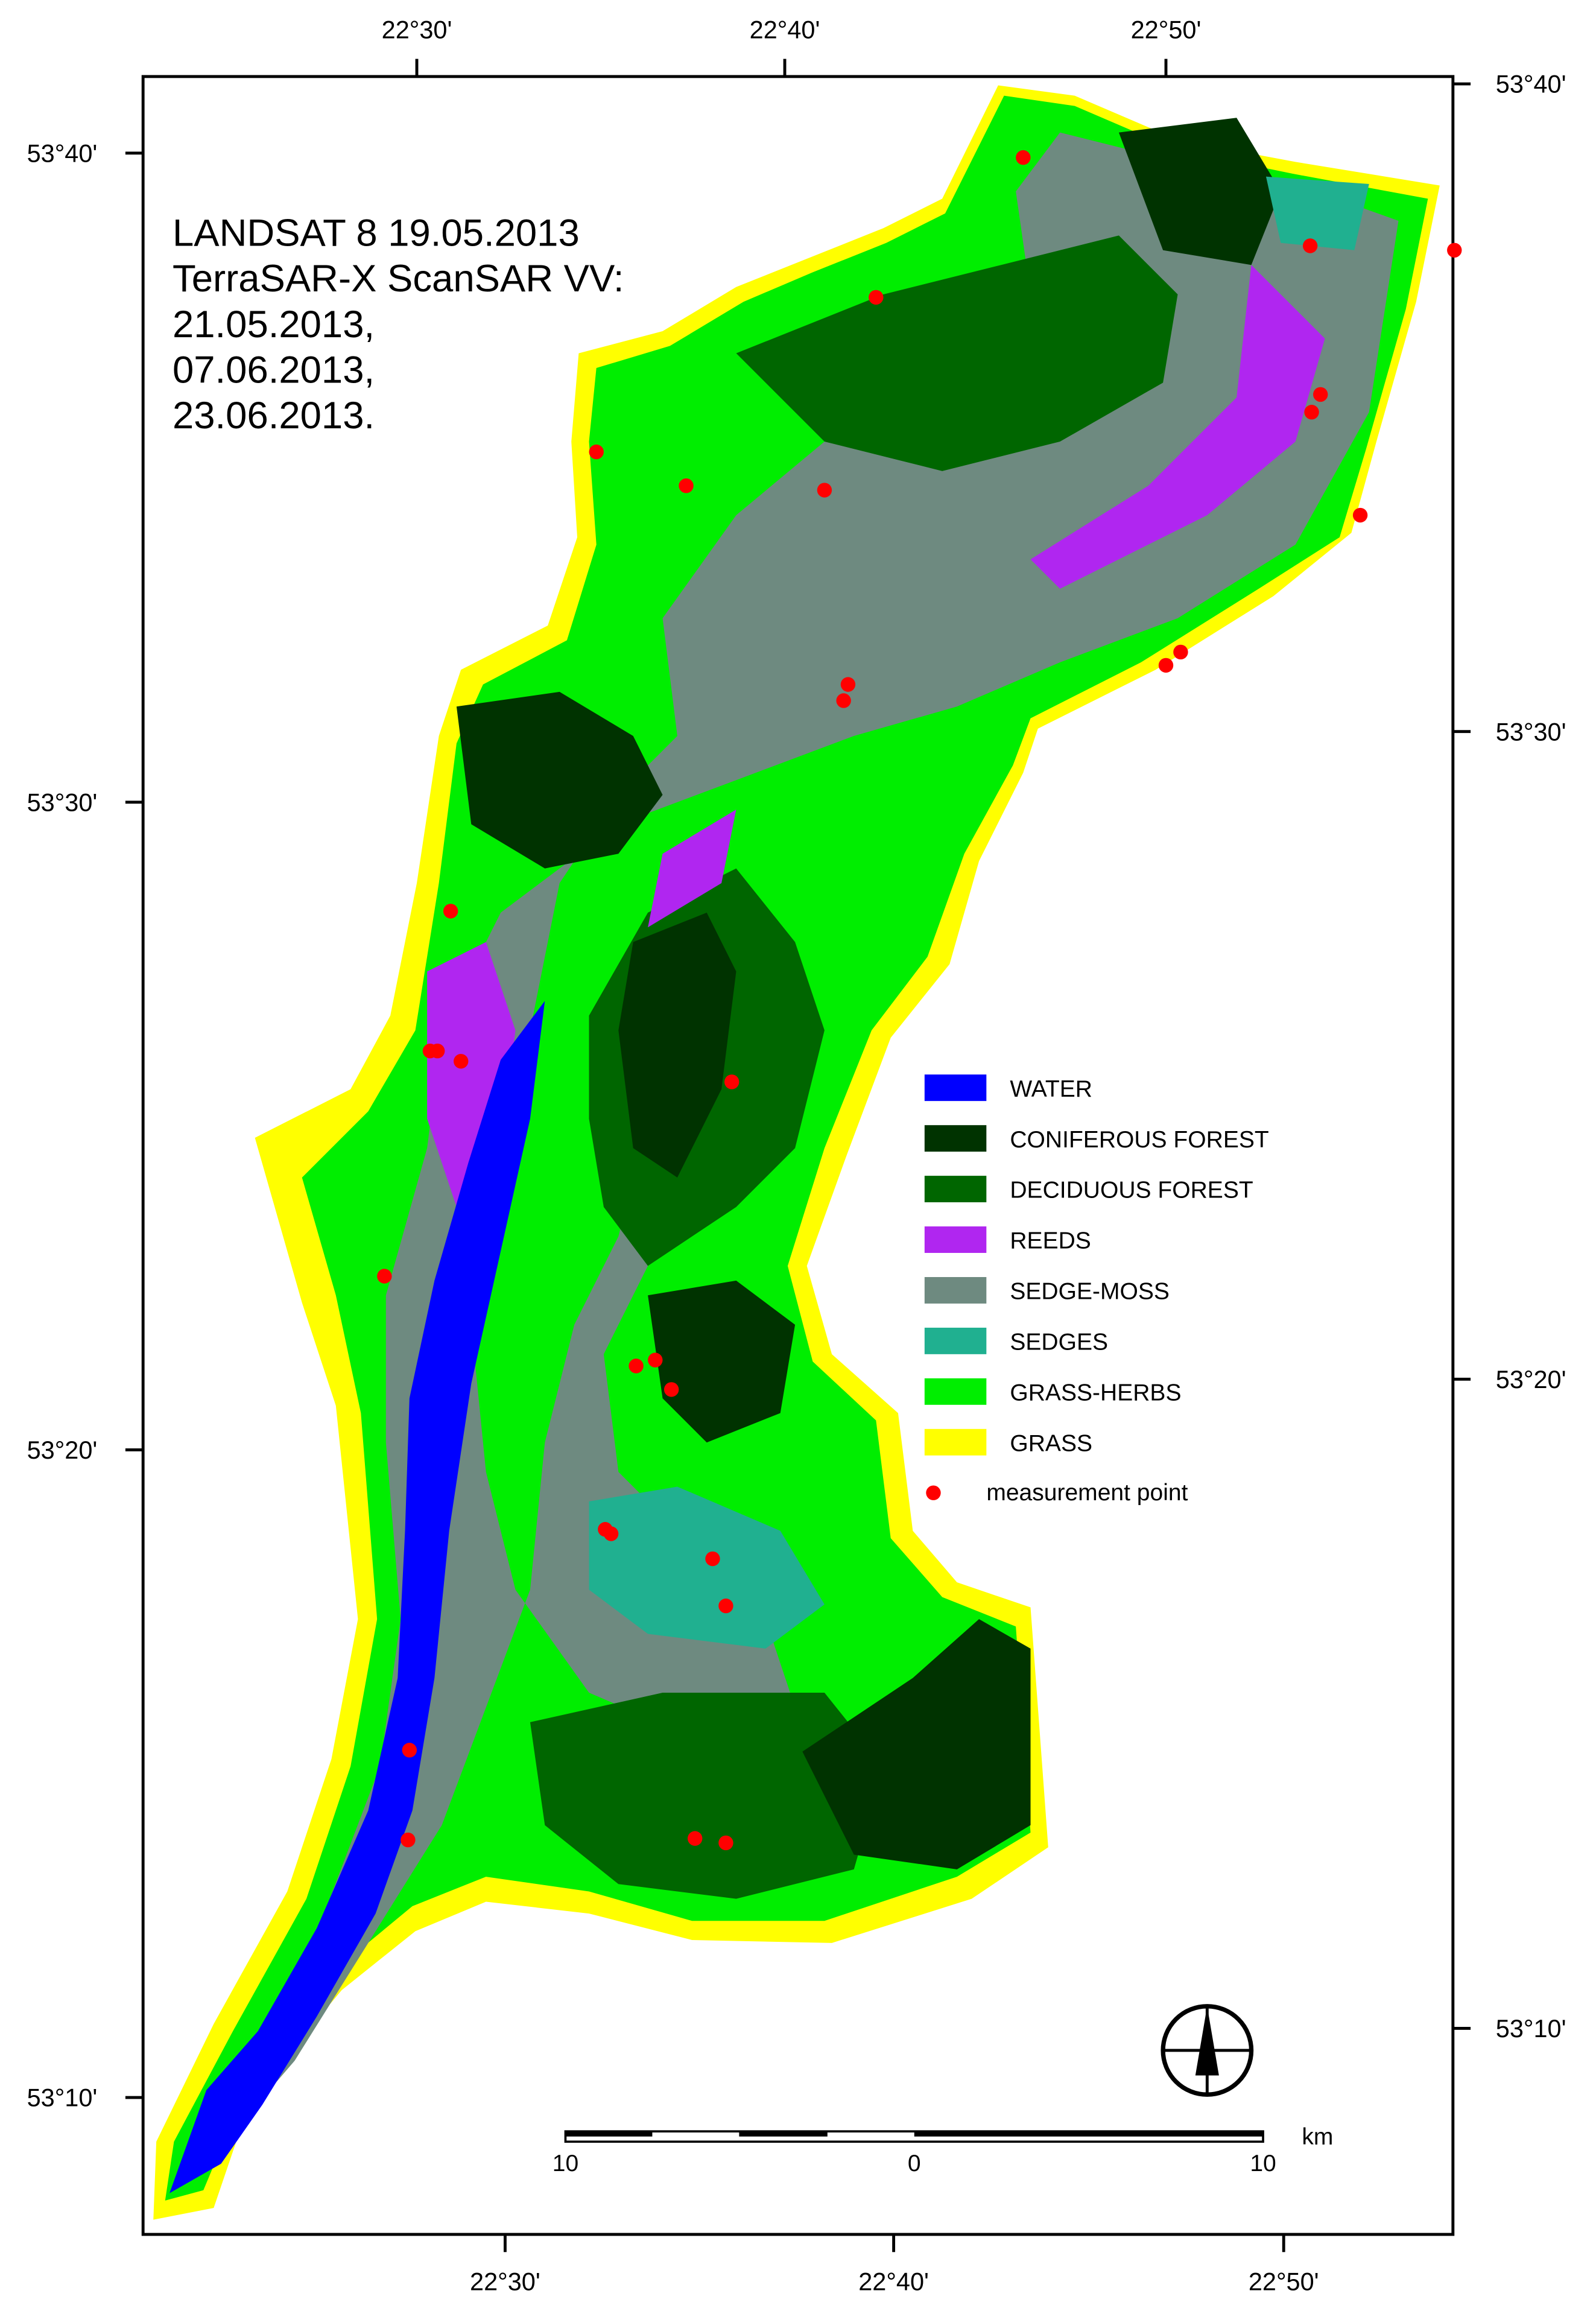 This screenshot has height=2308, width=1596. What do you see at coordinates (62, 802) in the screenshot?
I see `left-coord-label: 53°30'` at bounding box center [62, 802].